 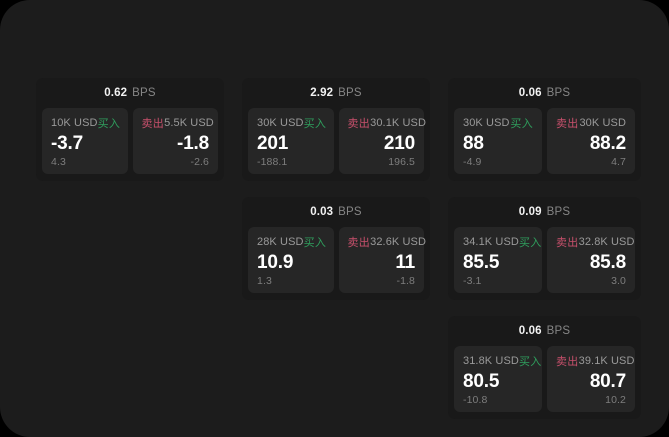 What do you see at coordinates (544, 141) in the screenshot?
I see `card-sides: 30K USD 买入 88 -4.9 卖出 30K USD 88.2 4.7` at bounding box center [544, 141].